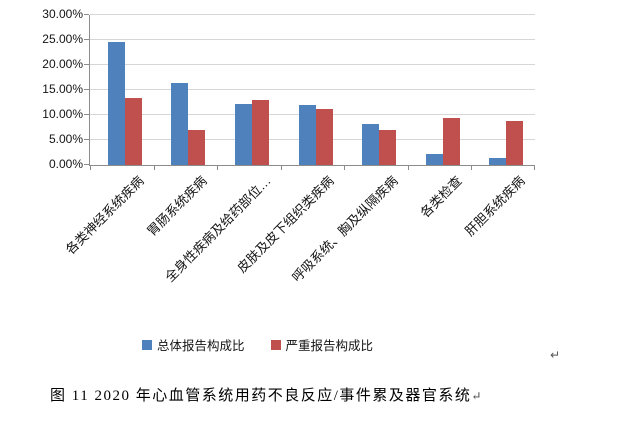 This screenshot has height=443, width=626. Describe the element at coordinates (275, 344) in the screenshot. I see `legend-swatch-serious-icon` at that location.